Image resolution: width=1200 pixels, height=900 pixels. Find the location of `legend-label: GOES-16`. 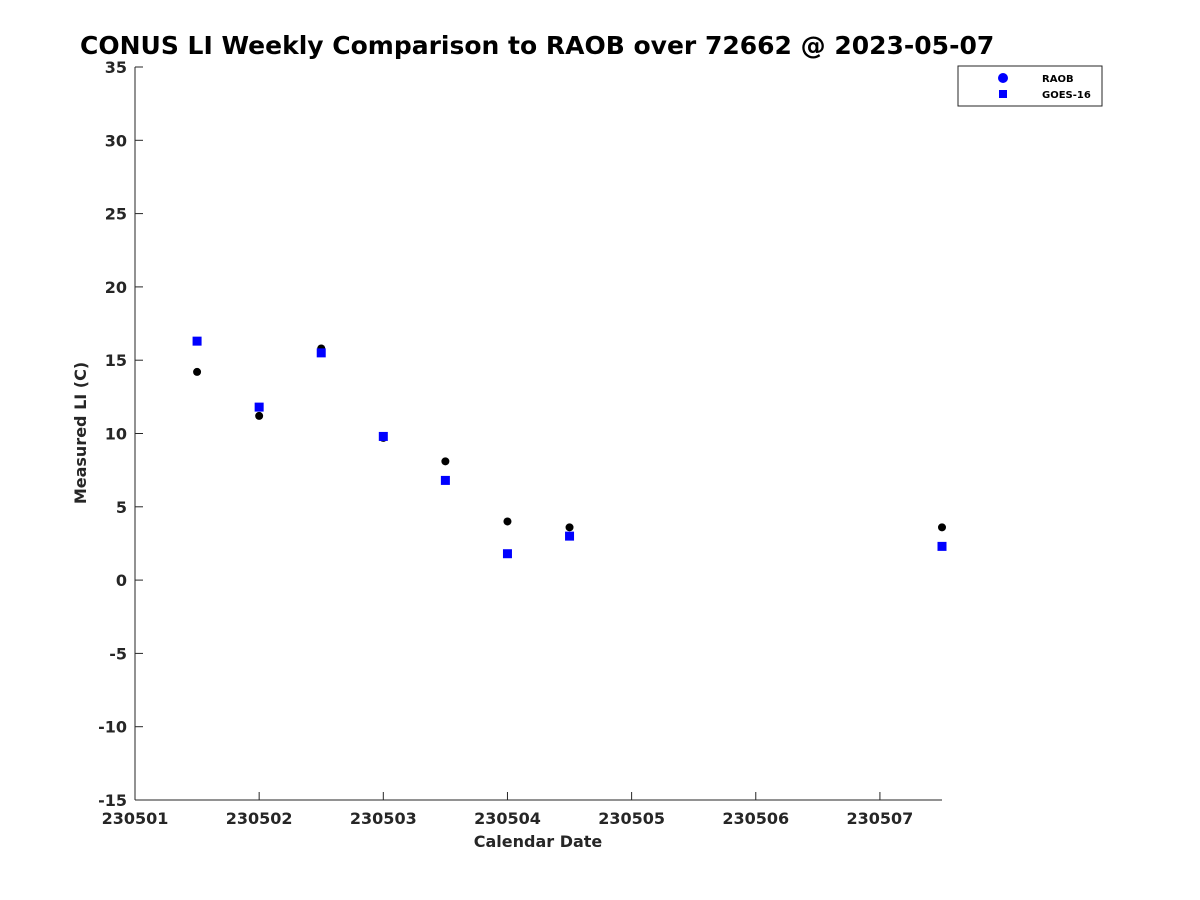

legend-label: GOES-16 is located at coordinates (1066, 95).